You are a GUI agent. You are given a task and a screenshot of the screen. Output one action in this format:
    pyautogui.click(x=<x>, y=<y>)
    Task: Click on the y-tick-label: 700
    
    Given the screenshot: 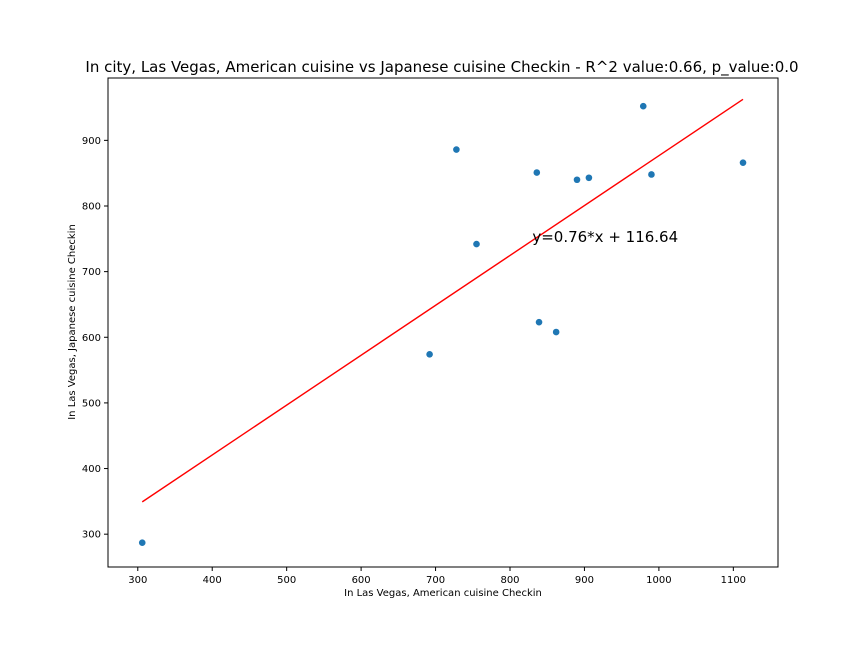 What is the action you would take?
    pyautogui.click(x=91, y=272)
    